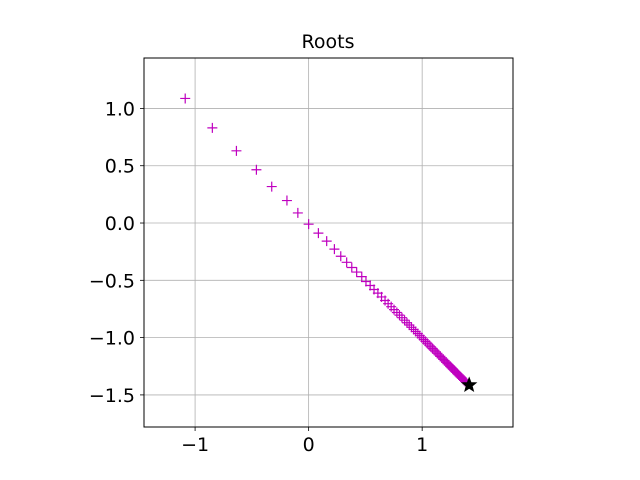 This screenshot has width=640, height=480. I want to click on y-tick-label: −0.5, so click(112, 281).